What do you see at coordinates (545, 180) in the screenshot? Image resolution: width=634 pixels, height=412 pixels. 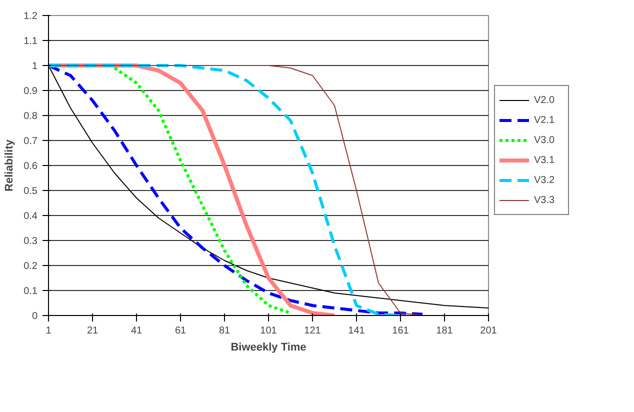 I see `legend-label: V3.2` at bounding box center [545, 180].